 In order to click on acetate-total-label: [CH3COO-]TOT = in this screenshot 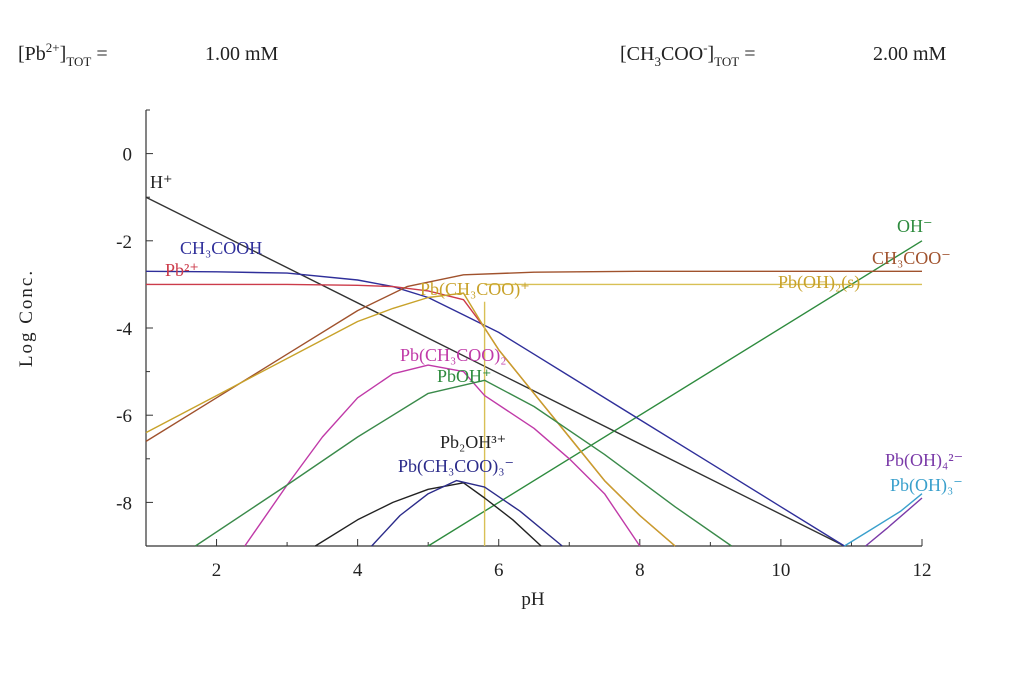, I will do `click(688, 54)`.